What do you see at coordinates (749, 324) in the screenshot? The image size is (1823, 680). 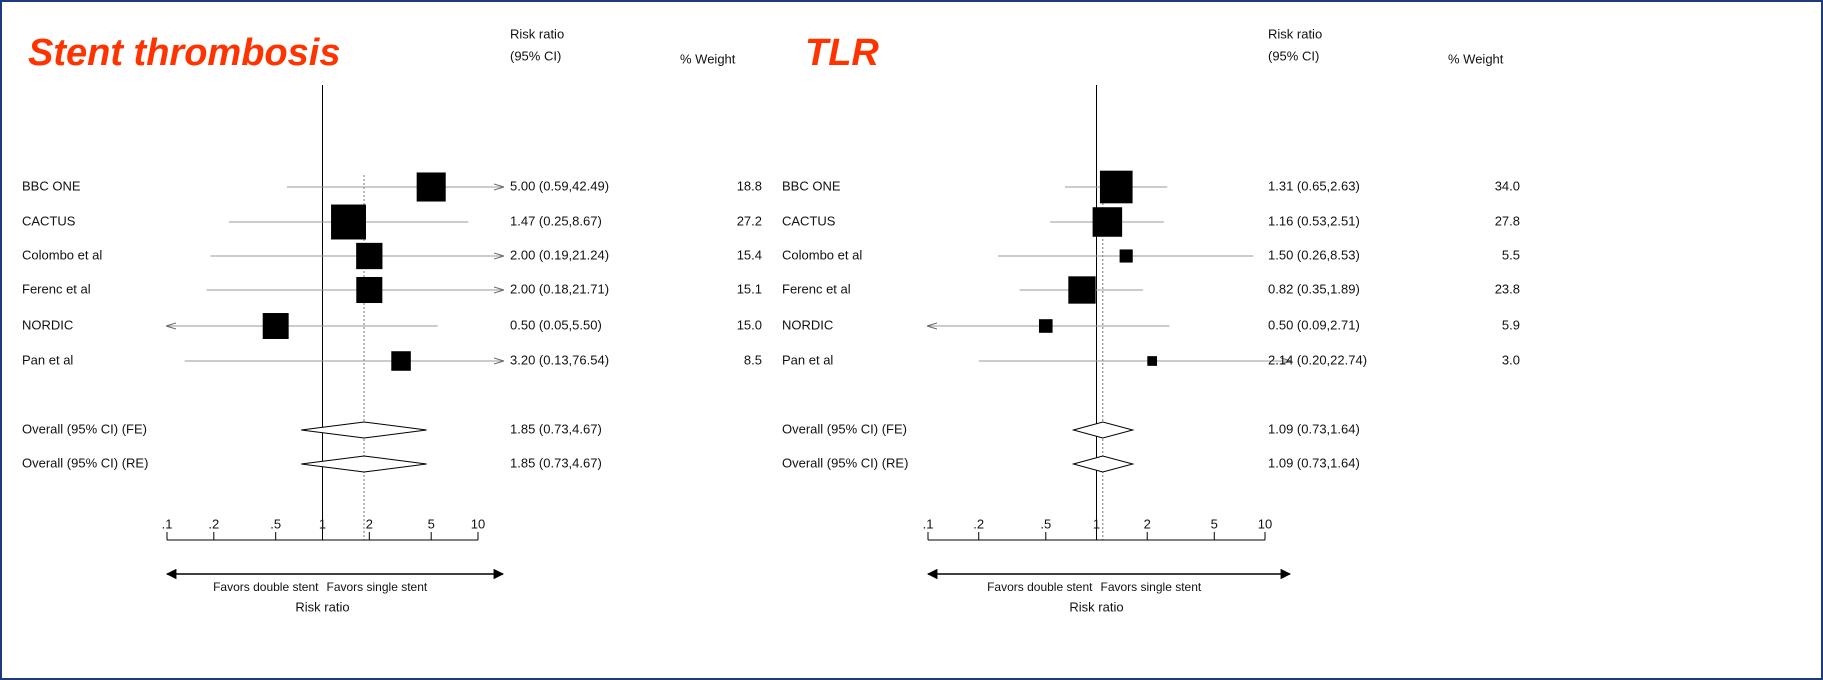 I see `weight-label: 15.0` at bounding box center [749, 324].